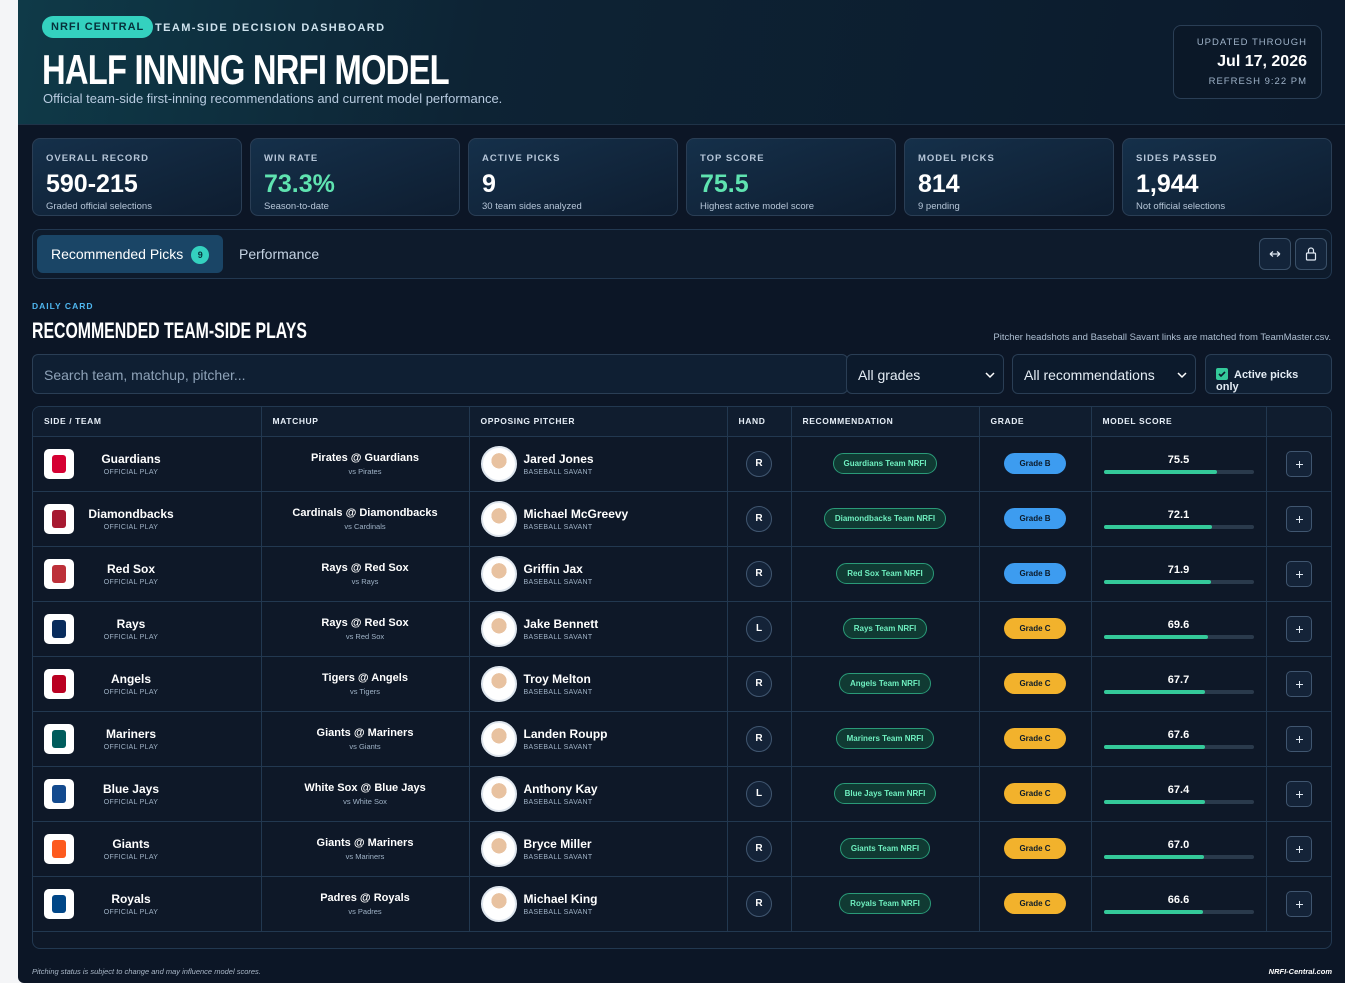 The height and width of the screenshot is (983, 1345). I want to click on team-block: Mariners OFFICIAL PLAY, so click(131, 739).